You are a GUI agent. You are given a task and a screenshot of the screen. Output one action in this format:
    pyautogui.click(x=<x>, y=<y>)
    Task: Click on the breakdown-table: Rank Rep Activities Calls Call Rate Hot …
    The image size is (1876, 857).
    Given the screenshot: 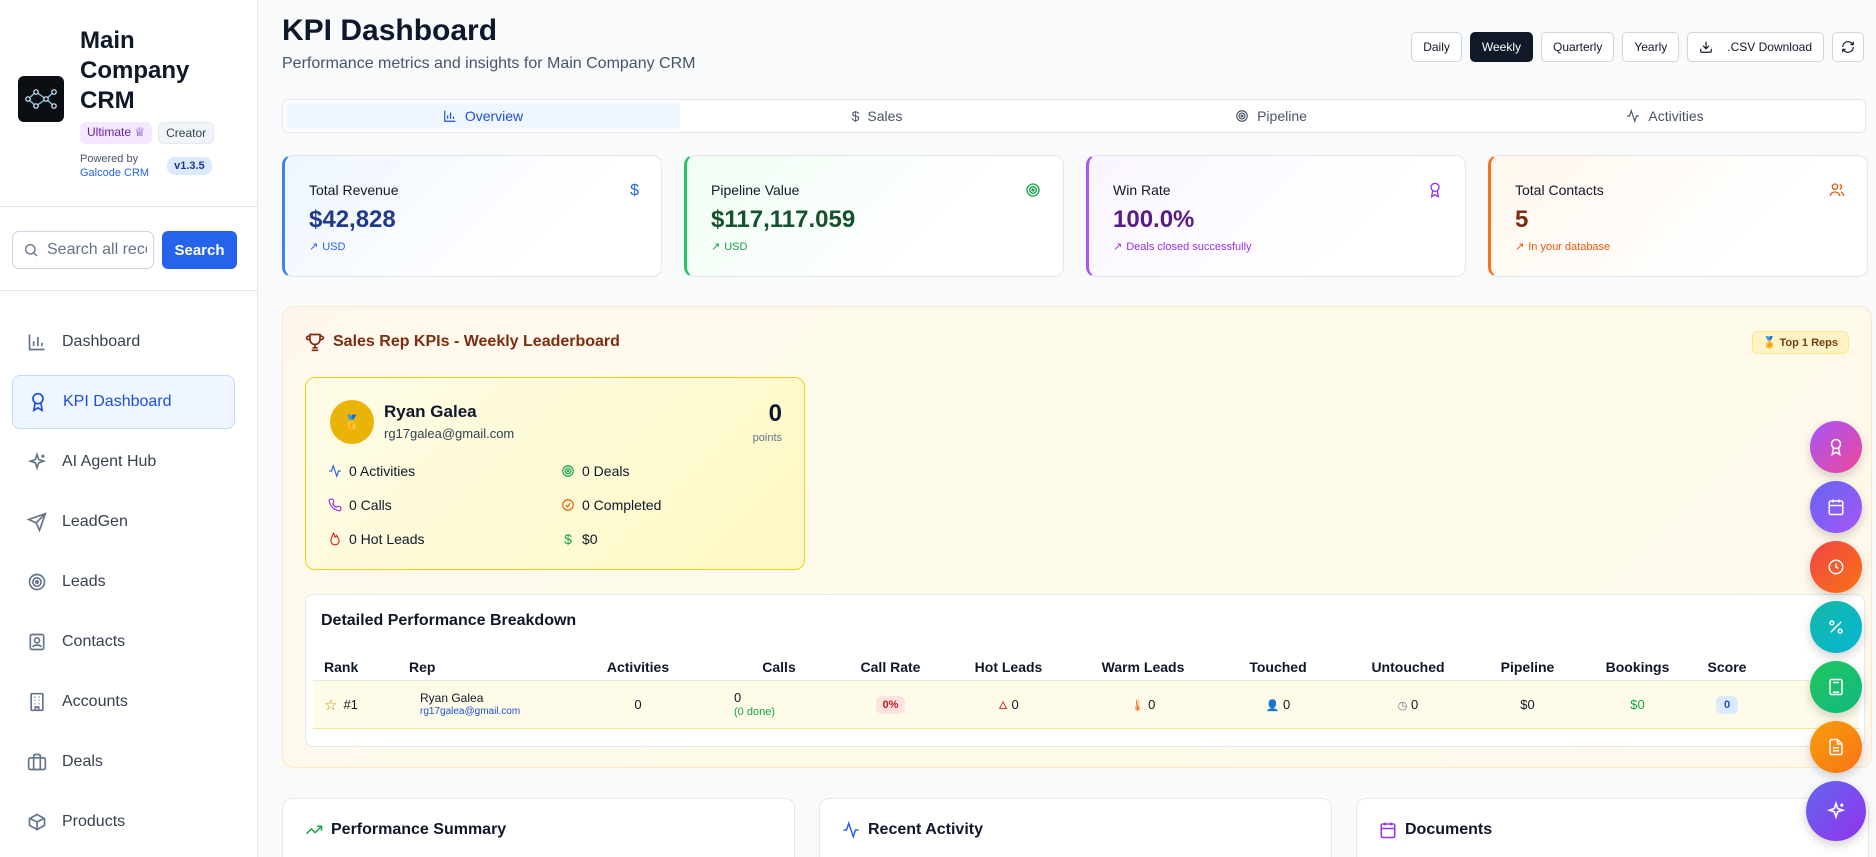 What is the action you would take?
    pyautogui.click(x=1086, y=691)
    